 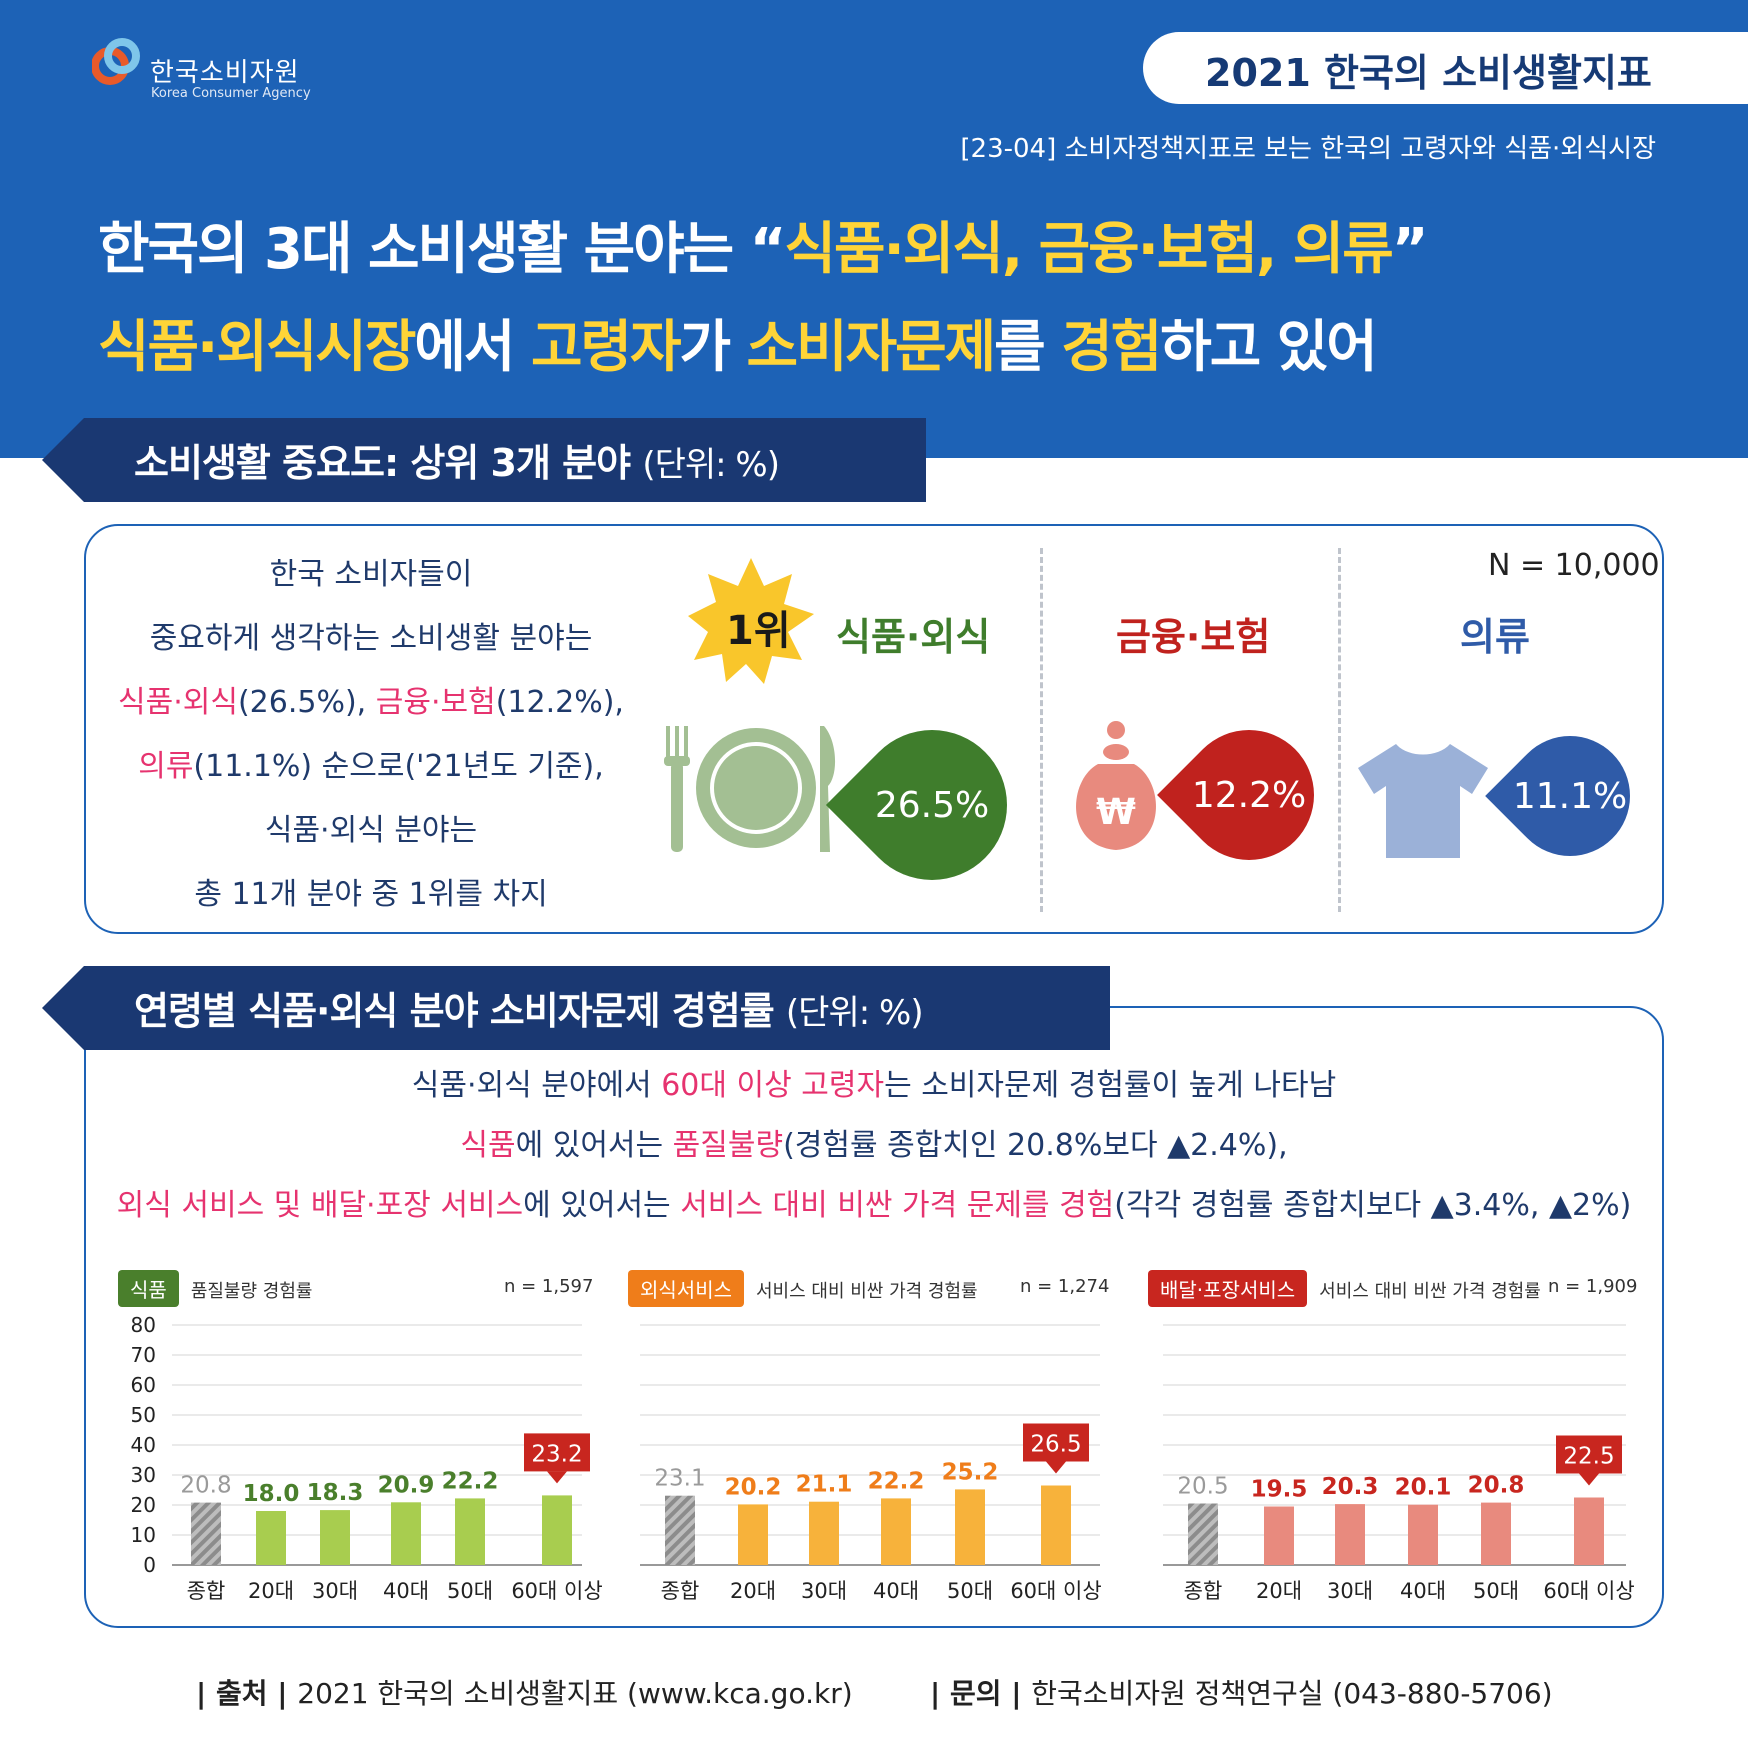 I want to click on y-tick-label: 0, so click(x=149, y=1565).